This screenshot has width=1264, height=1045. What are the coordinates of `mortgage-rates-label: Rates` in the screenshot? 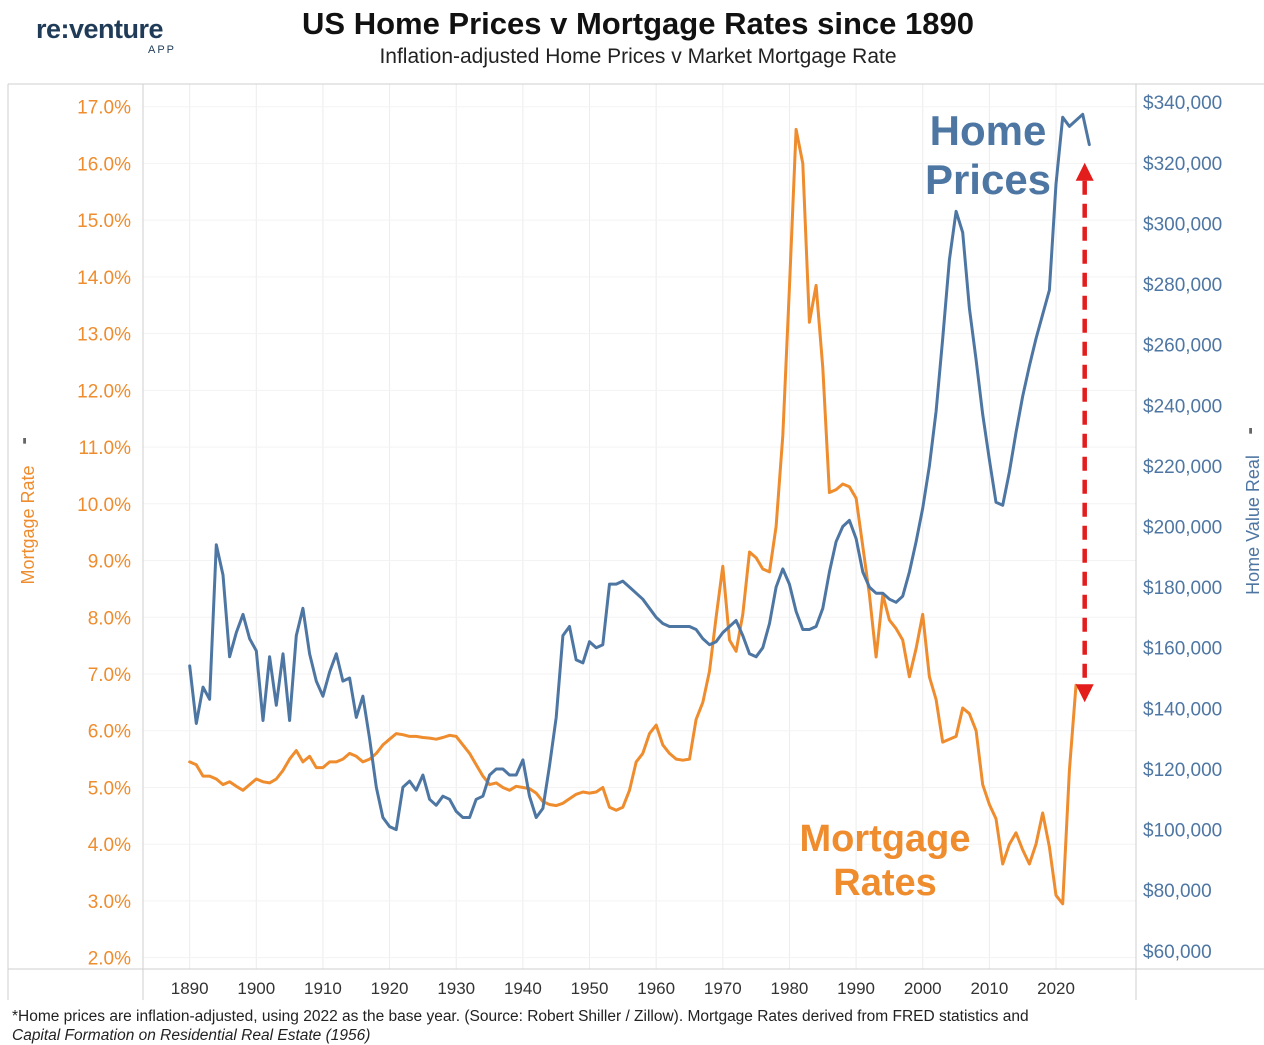 It's located at (885, 883).